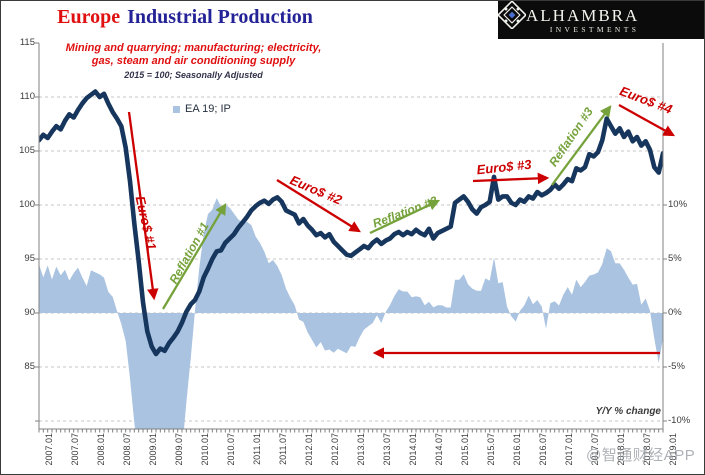 This screenshot has width=705, height=475. What do you see at coordinates (179, 449) in the screenshot?
I see `x-axis-label: 2009.07` at bounding box center [179, 449].